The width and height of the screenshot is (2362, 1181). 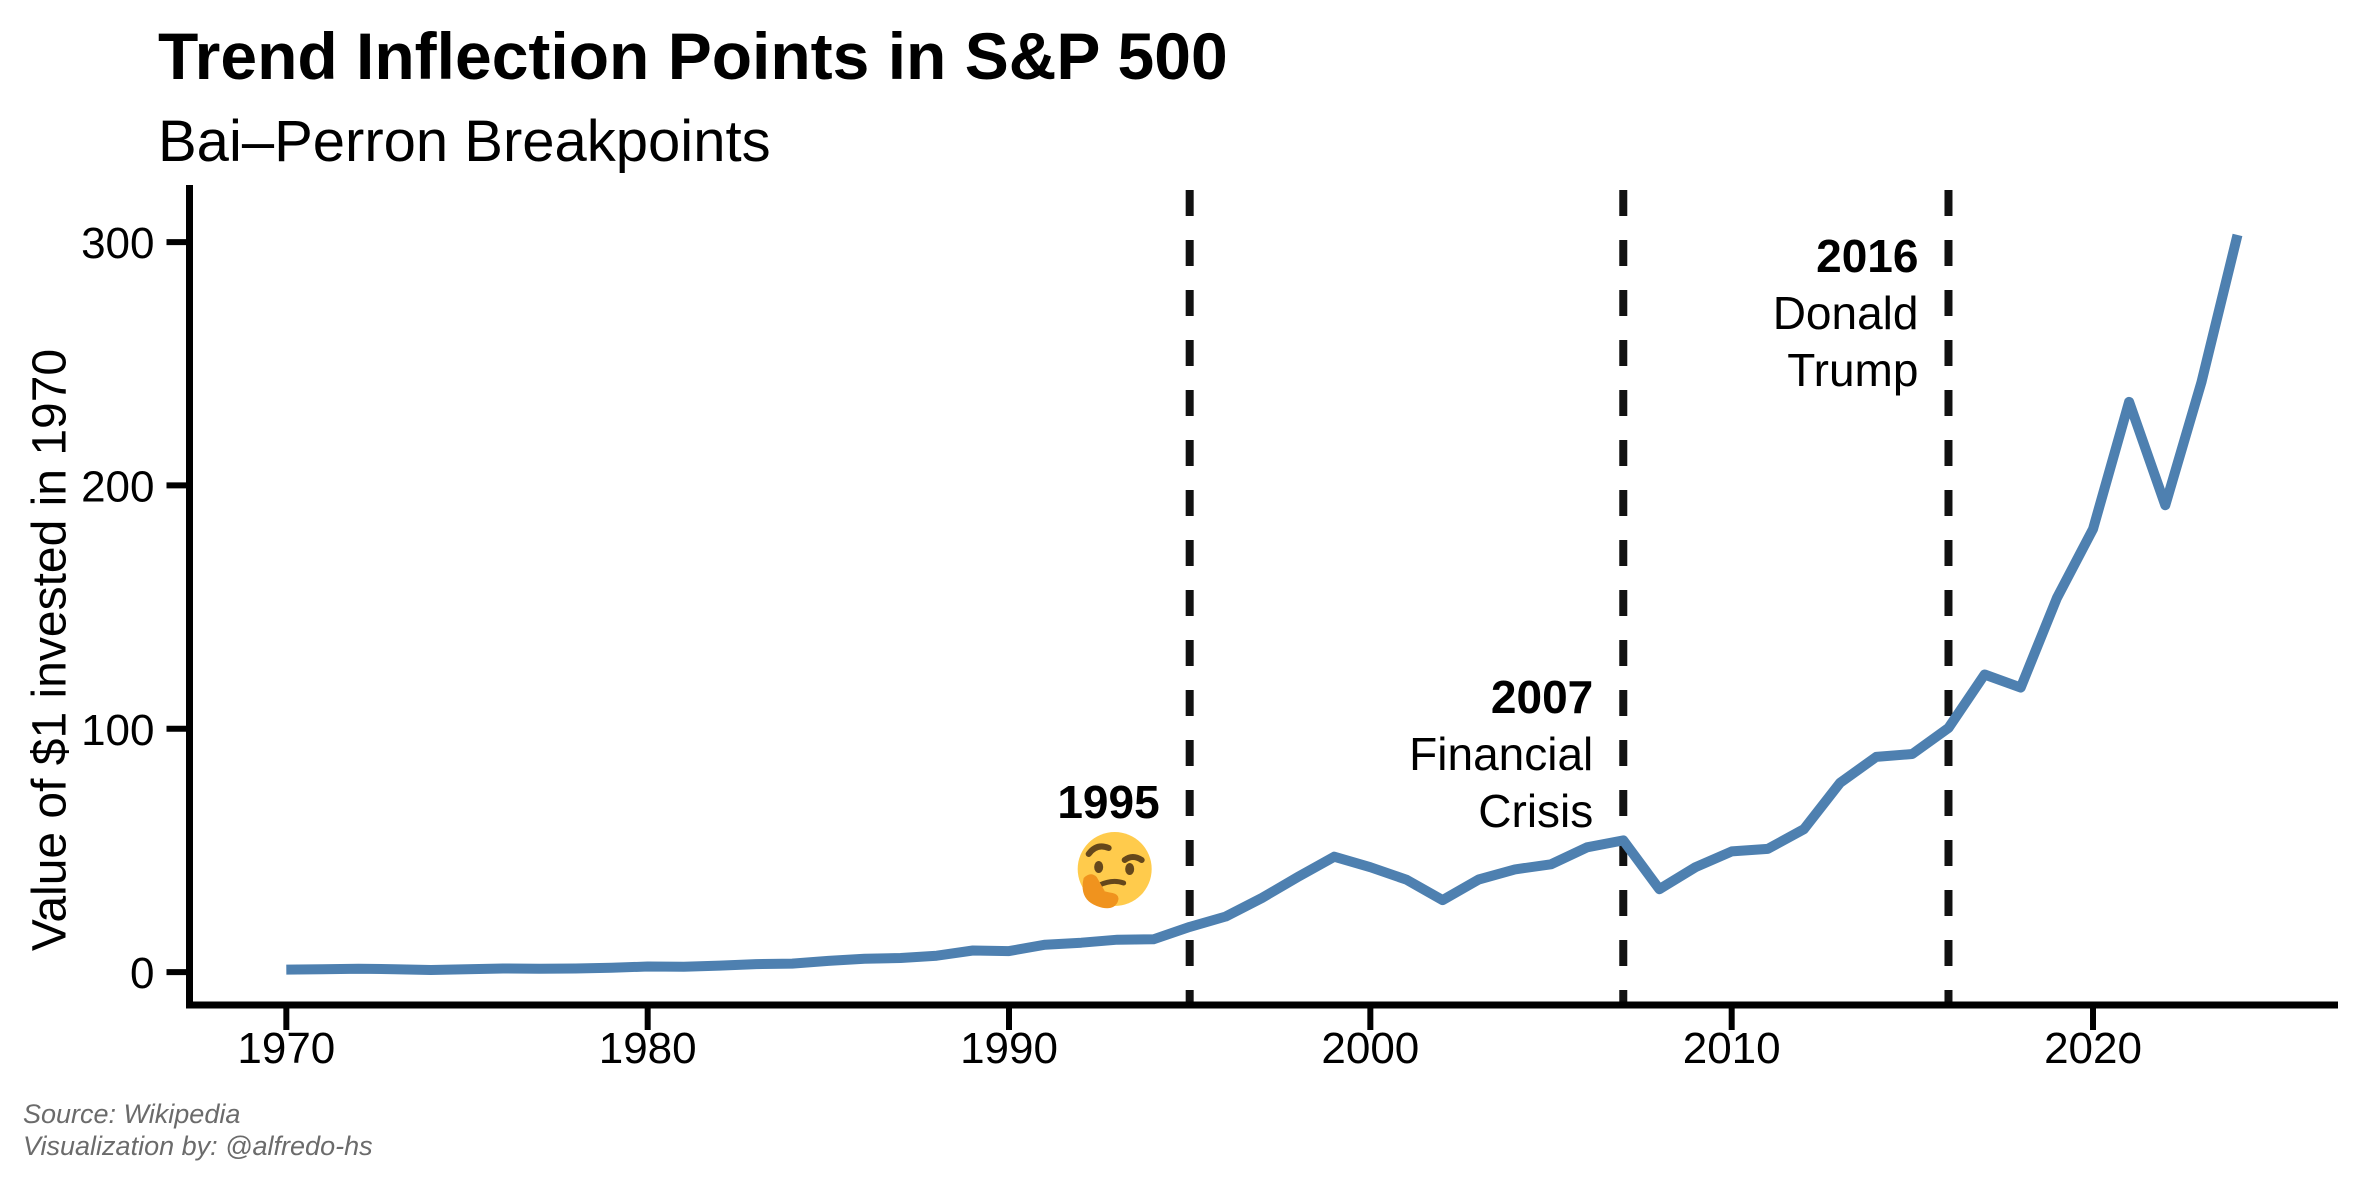 What do you see at coordinates (1535, 811) in the screenshot?
I see `annotation-2007-line-2: Crisis` at bounding box center [1535, 811].